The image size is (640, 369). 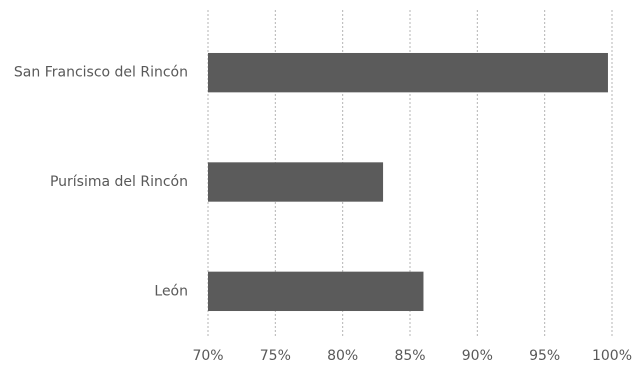 I want to click on y-tick-label: San Francisco del Rincón, so click(x=101, y=73).